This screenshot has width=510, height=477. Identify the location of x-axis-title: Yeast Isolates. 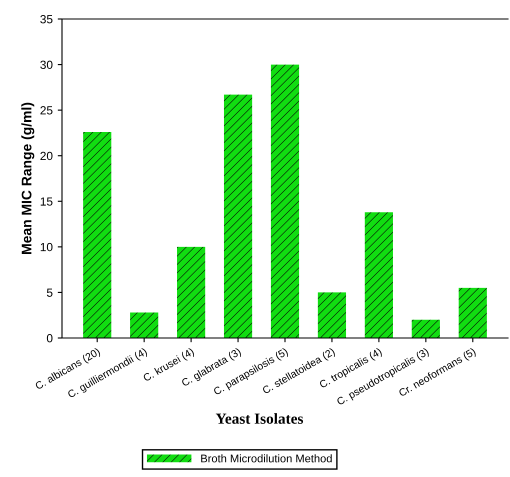
(260, 418).